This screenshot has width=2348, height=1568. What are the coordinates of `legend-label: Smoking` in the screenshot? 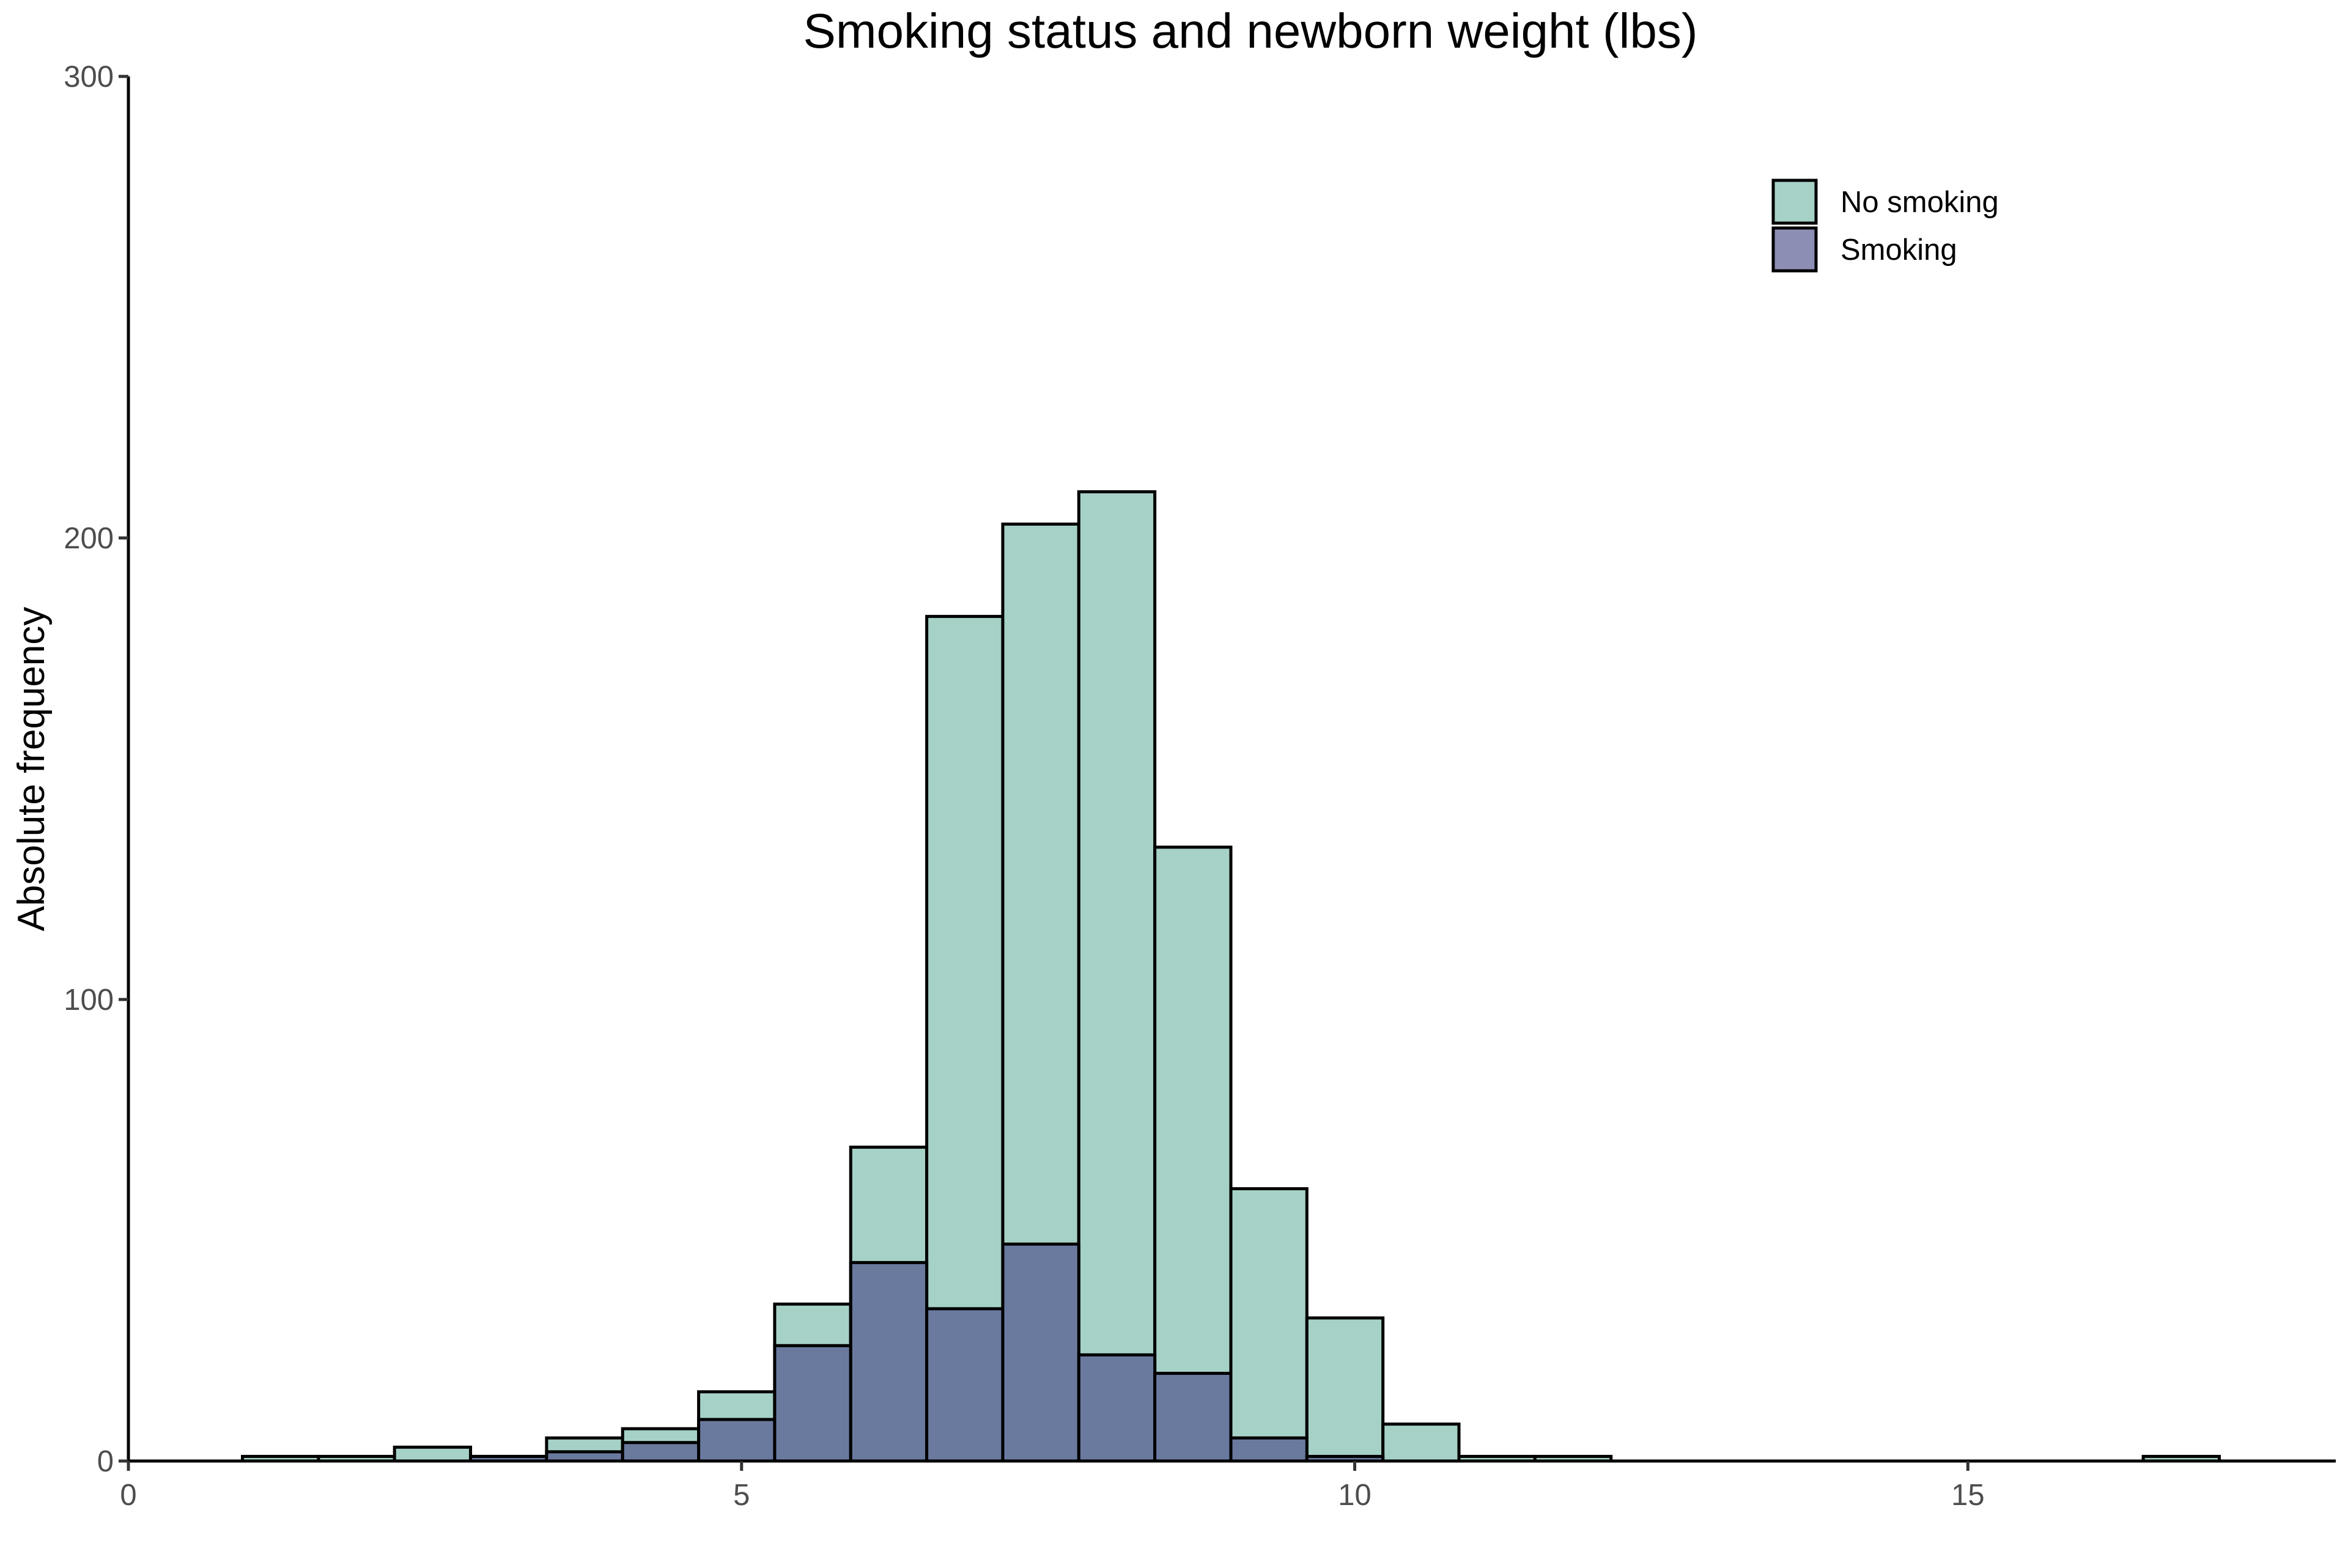 It's located at (1898, 250).